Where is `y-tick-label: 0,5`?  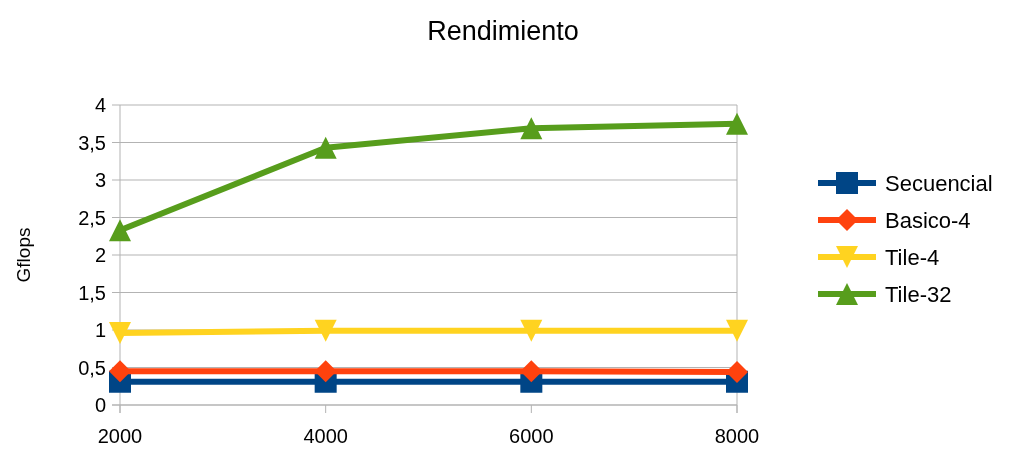 y-tick-label: 0,5 is located at coordinates (92, 367).